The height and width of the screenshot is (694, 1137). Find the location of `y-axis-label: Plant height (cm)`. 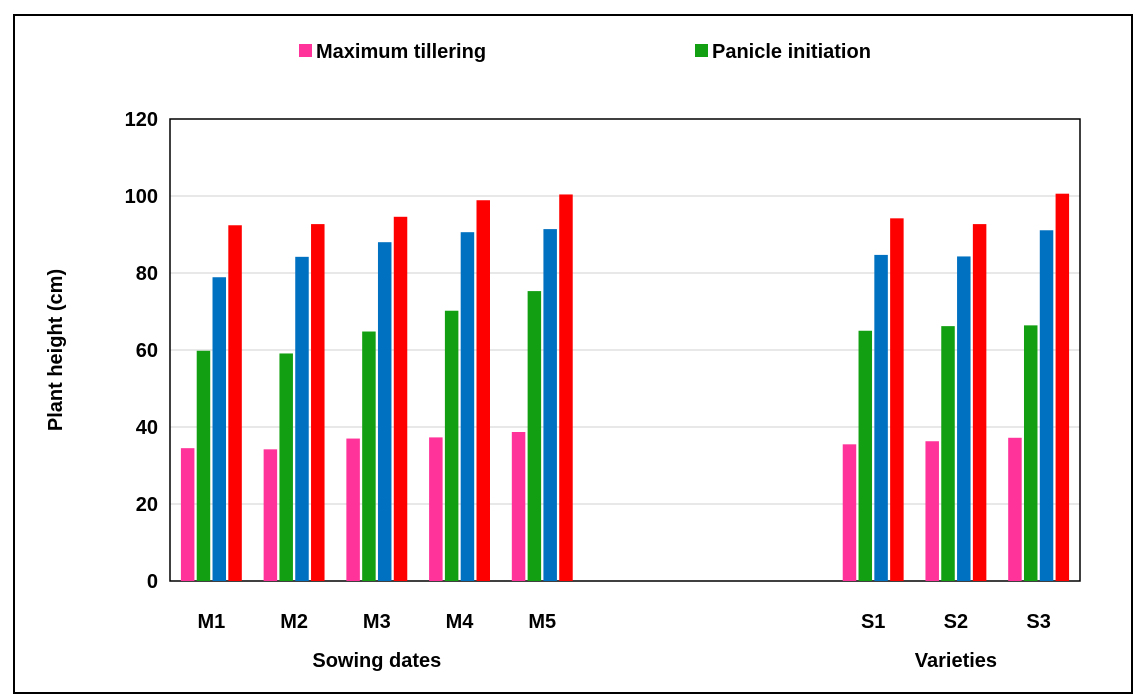

y-axis-label: Plant height (cm) is located at coordinates (56, 350).